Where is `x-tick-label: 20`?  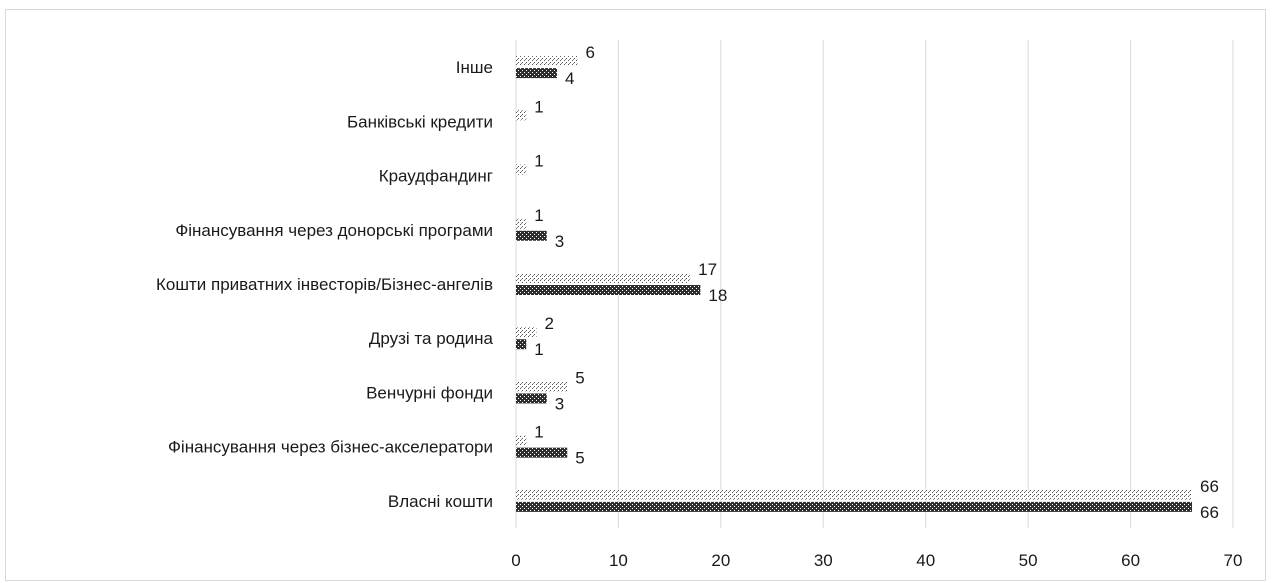
x-tick-label: 20 is located at coordinates (720, 560).